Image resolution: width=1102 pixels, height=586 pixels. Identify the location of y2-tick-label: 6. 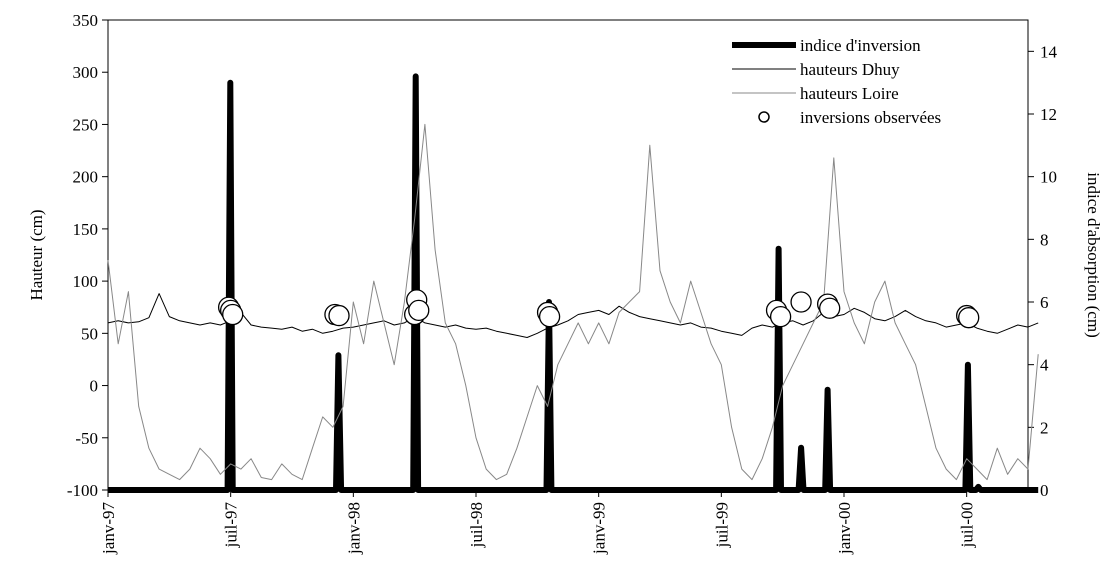
(1044, 302).